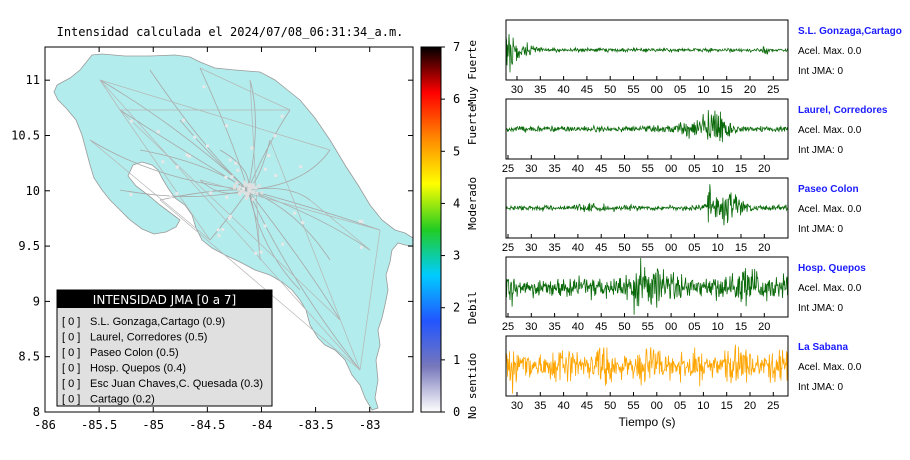 This screenshot has width=910, height=460. I want to click on map-x-tick-label: -85, so click(153, 425).